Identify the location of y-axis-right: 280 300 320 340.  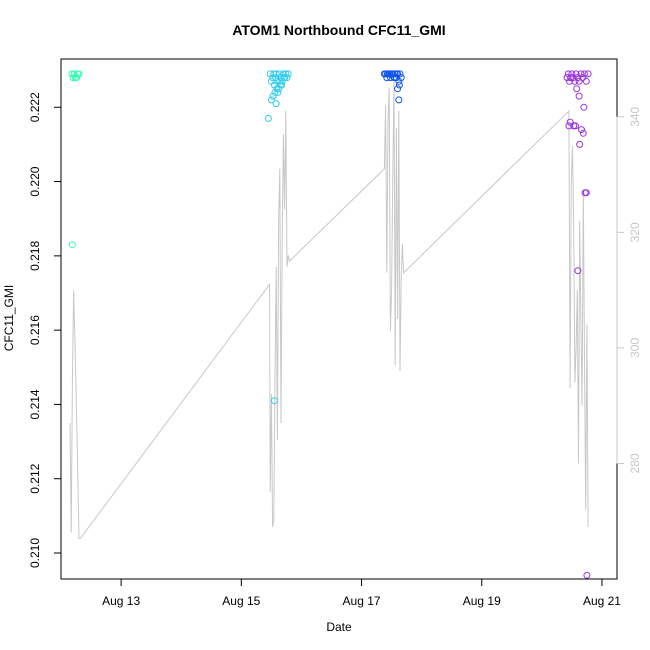
(629, 289).